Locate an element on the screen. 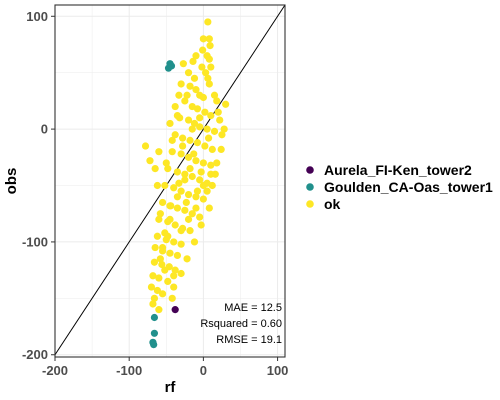 This screenshot has height=400, width=500. legend-item: Goulden_CA-Oas_tower1 is located at coordinates (399, 187).